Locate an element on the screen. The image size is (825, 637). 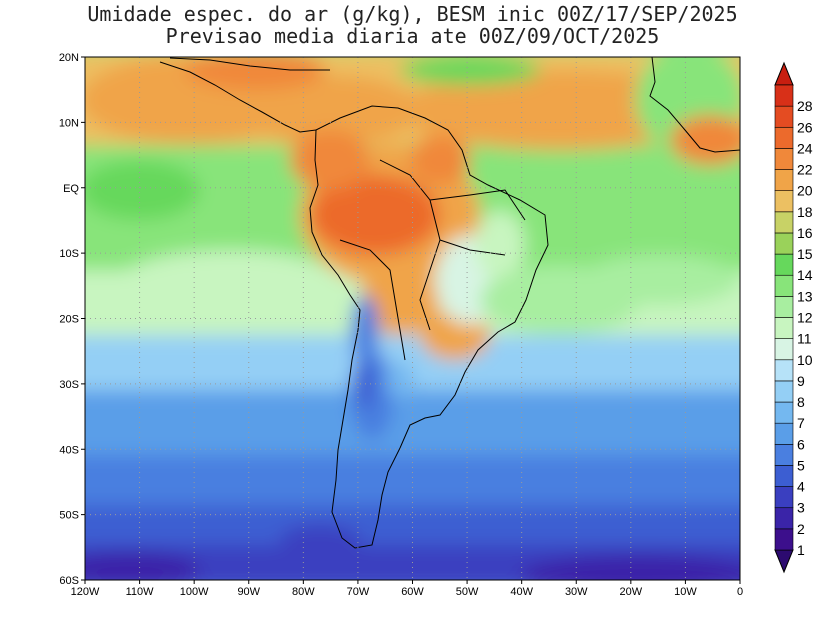
lon-label: 0 is located at coordinates (740, 592).